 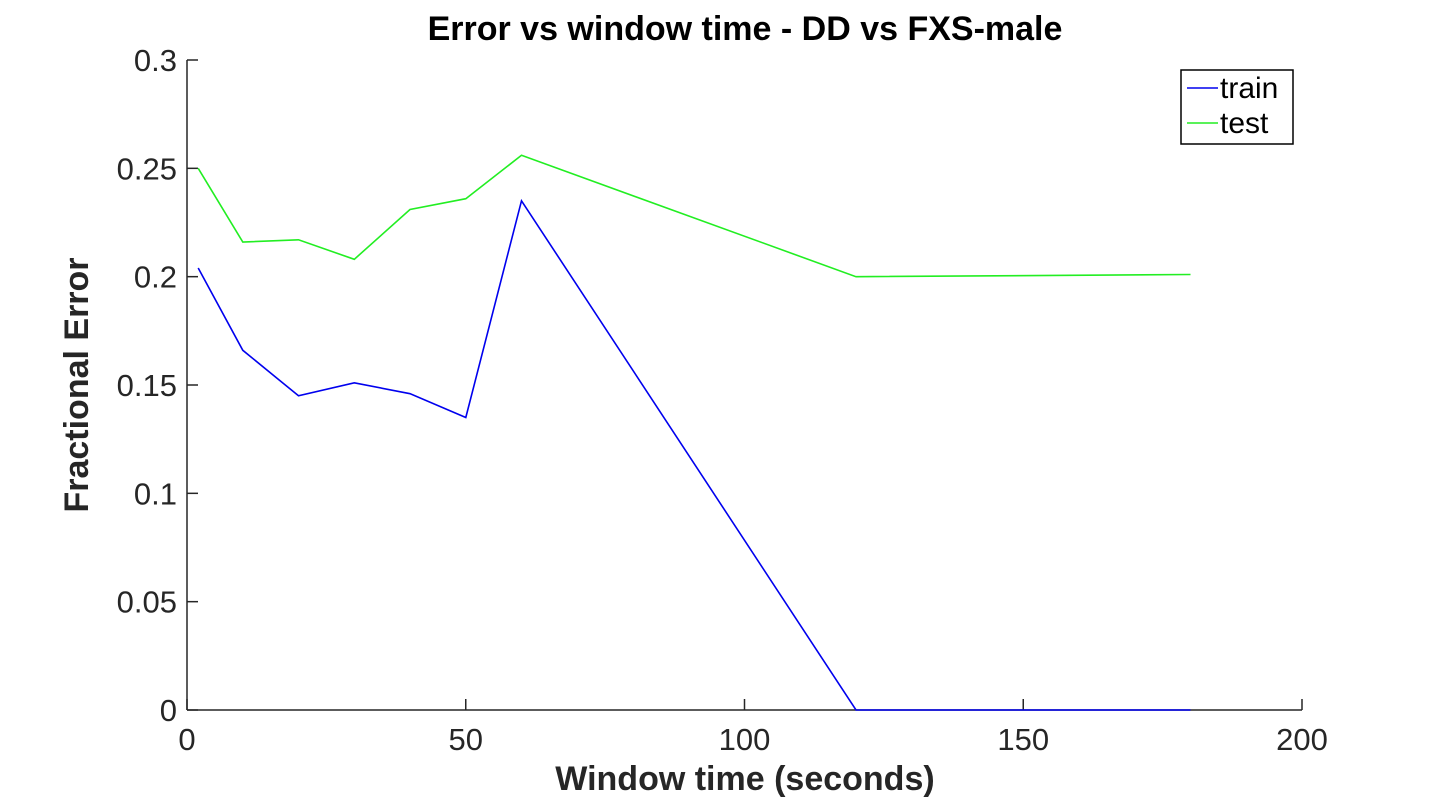 I want to click on x-tick-label: 150, so click(x=1023, y=739).